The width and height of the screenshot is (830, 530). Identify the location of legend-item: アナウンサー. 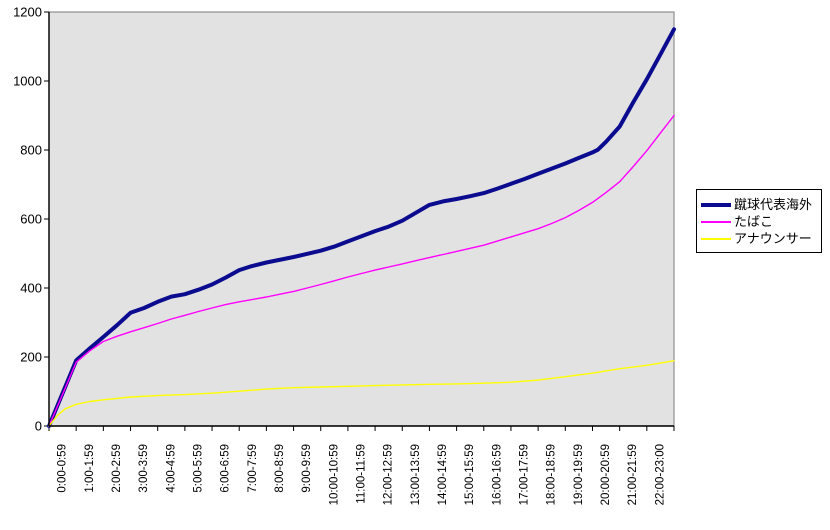
(759, 238).